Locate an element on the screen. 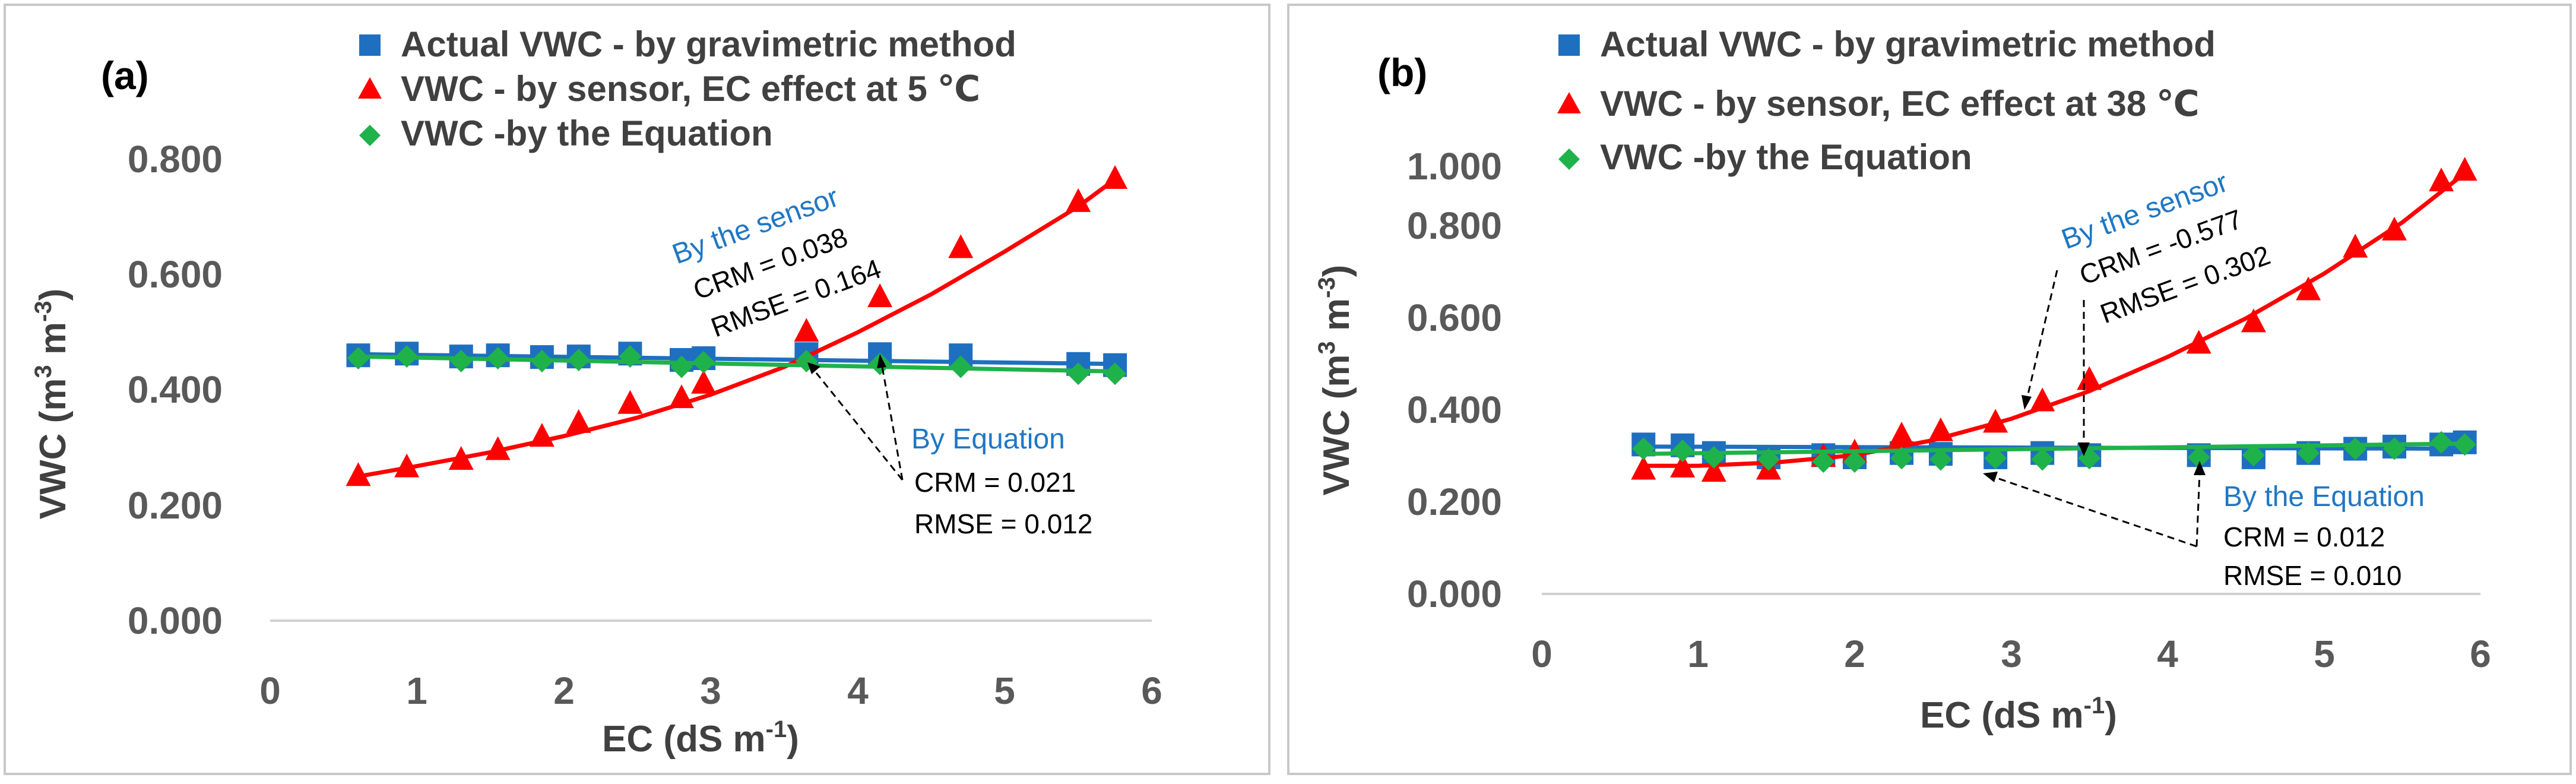 The image size is (2576, 784). x-title-end: ) is located at coordinates (793, 739).